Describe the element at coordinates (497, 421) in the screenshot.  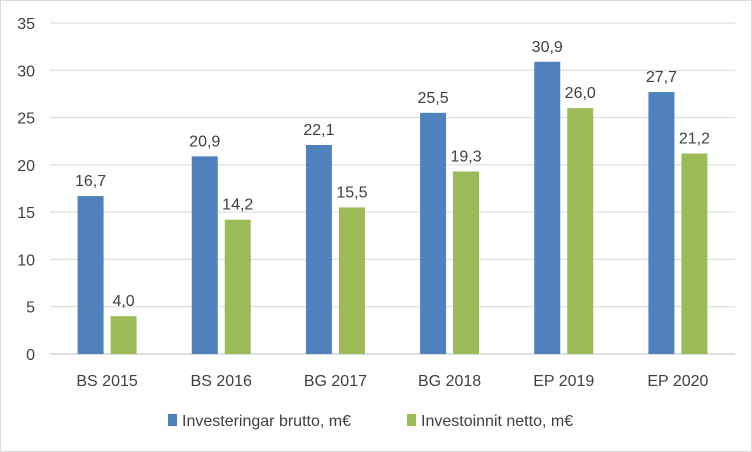
I see `legend-label: Investoinnit netto, m€` at that location.